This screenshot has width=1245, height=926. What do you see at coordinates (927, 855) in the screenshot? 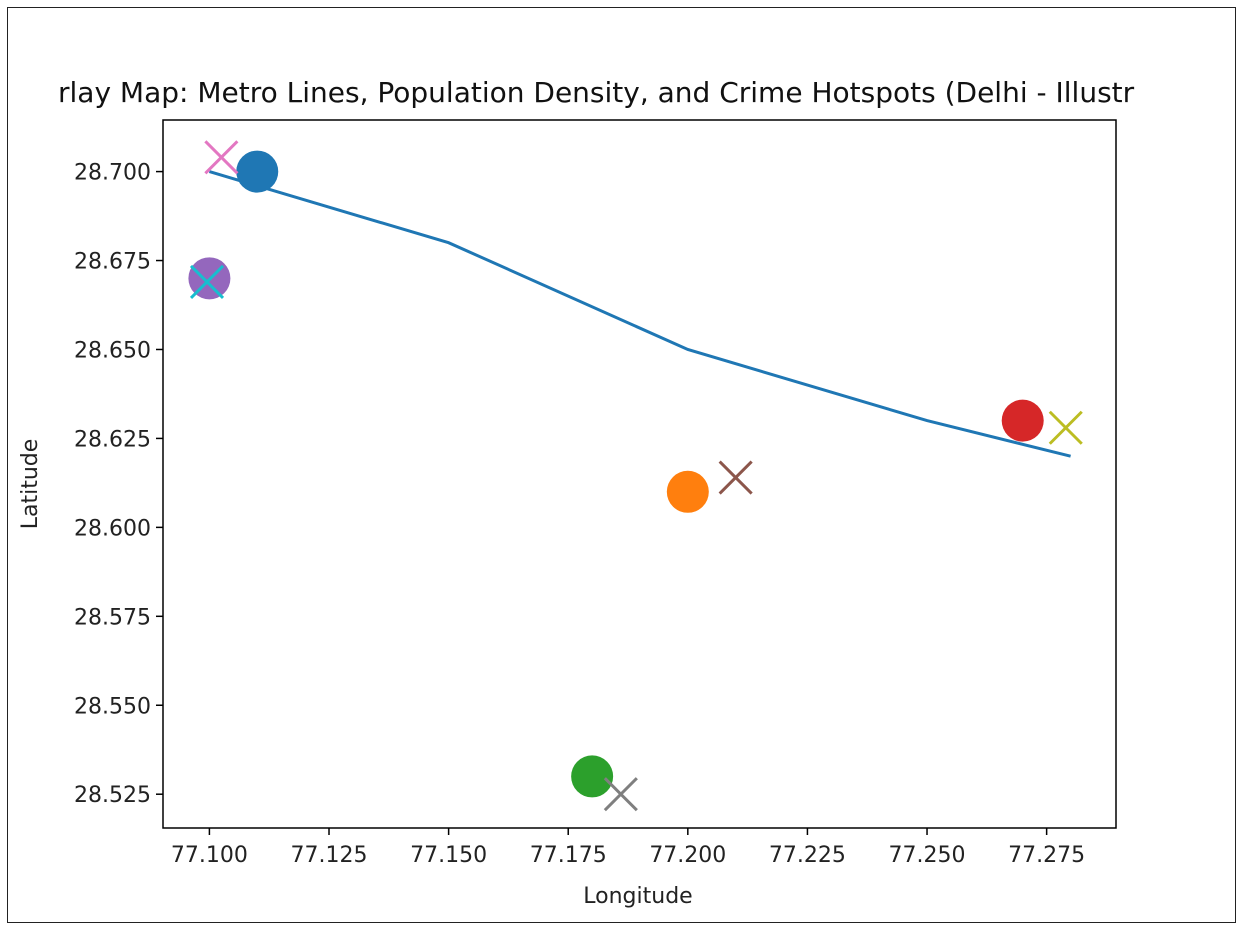
I see `x-tick-label: 77.250` at bounding box center [927, 855].